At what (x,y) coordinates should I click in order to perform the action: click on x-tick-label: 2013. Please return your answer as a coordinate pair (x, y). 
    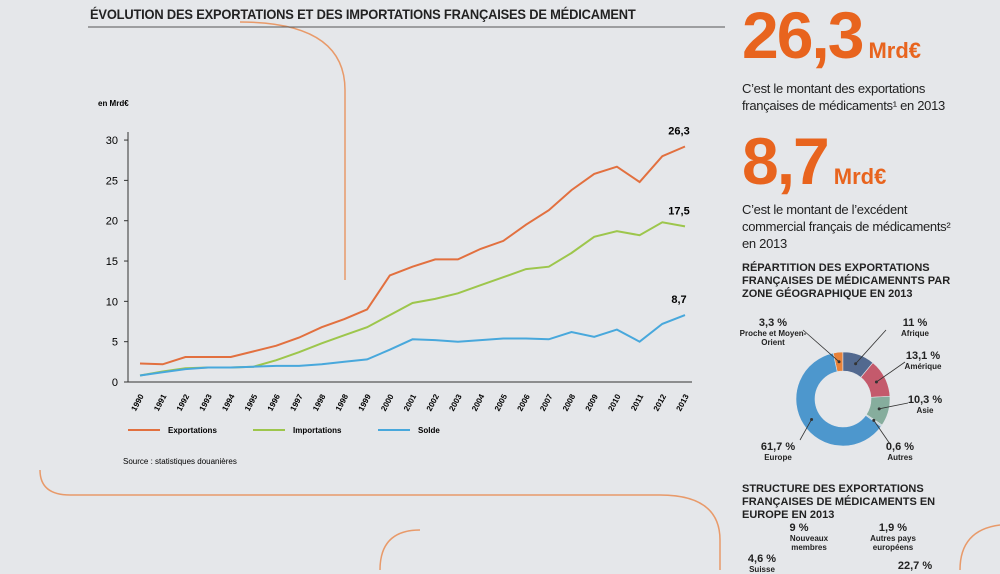
    Looking at the image, I should click on (682, 402).